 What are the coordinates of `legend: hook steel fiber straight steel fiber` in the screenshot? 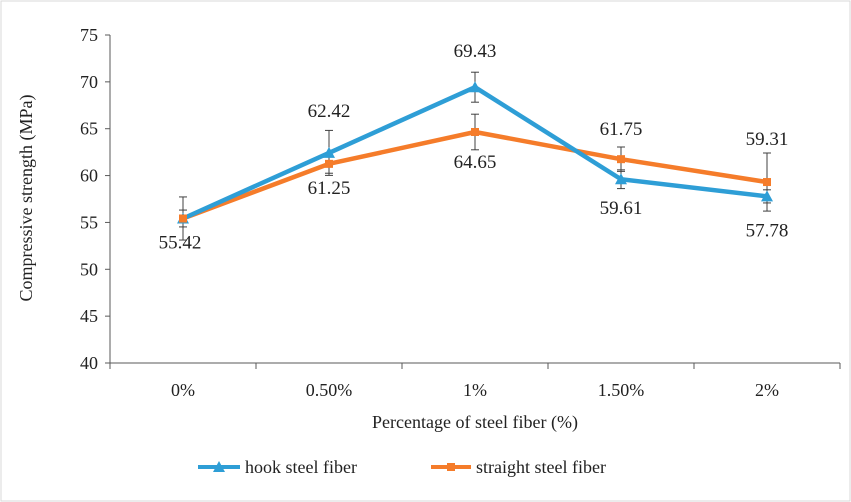 It's located at (402, 467).